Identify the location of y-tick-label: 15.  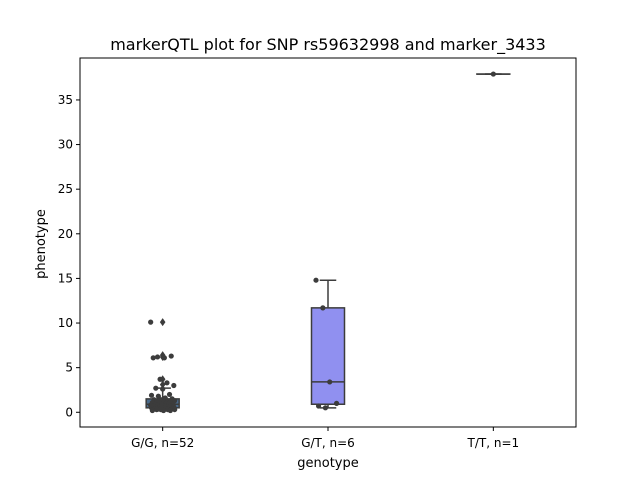
(65, 278).